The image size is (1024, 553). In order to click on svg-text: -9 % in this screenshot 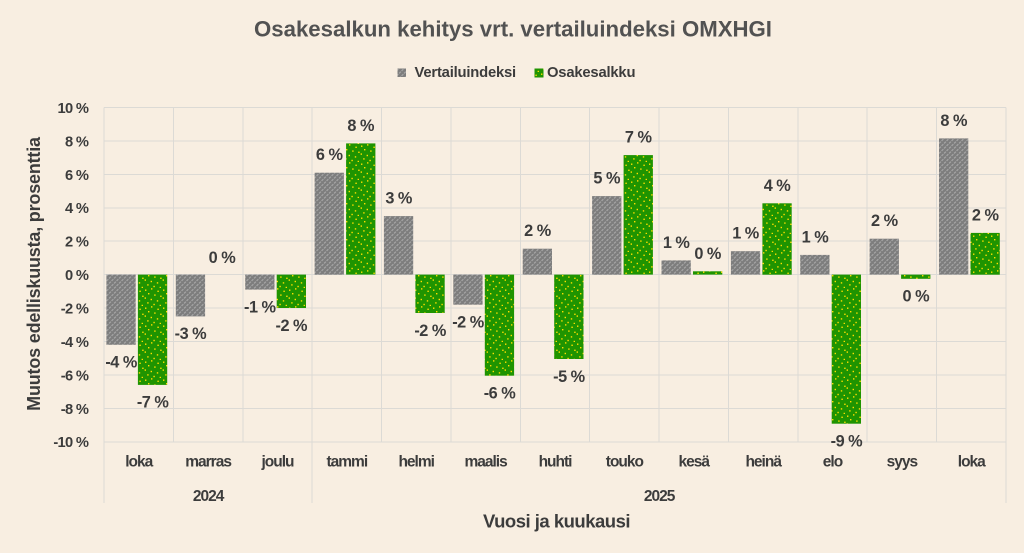, I will do `click(847, 441)`.